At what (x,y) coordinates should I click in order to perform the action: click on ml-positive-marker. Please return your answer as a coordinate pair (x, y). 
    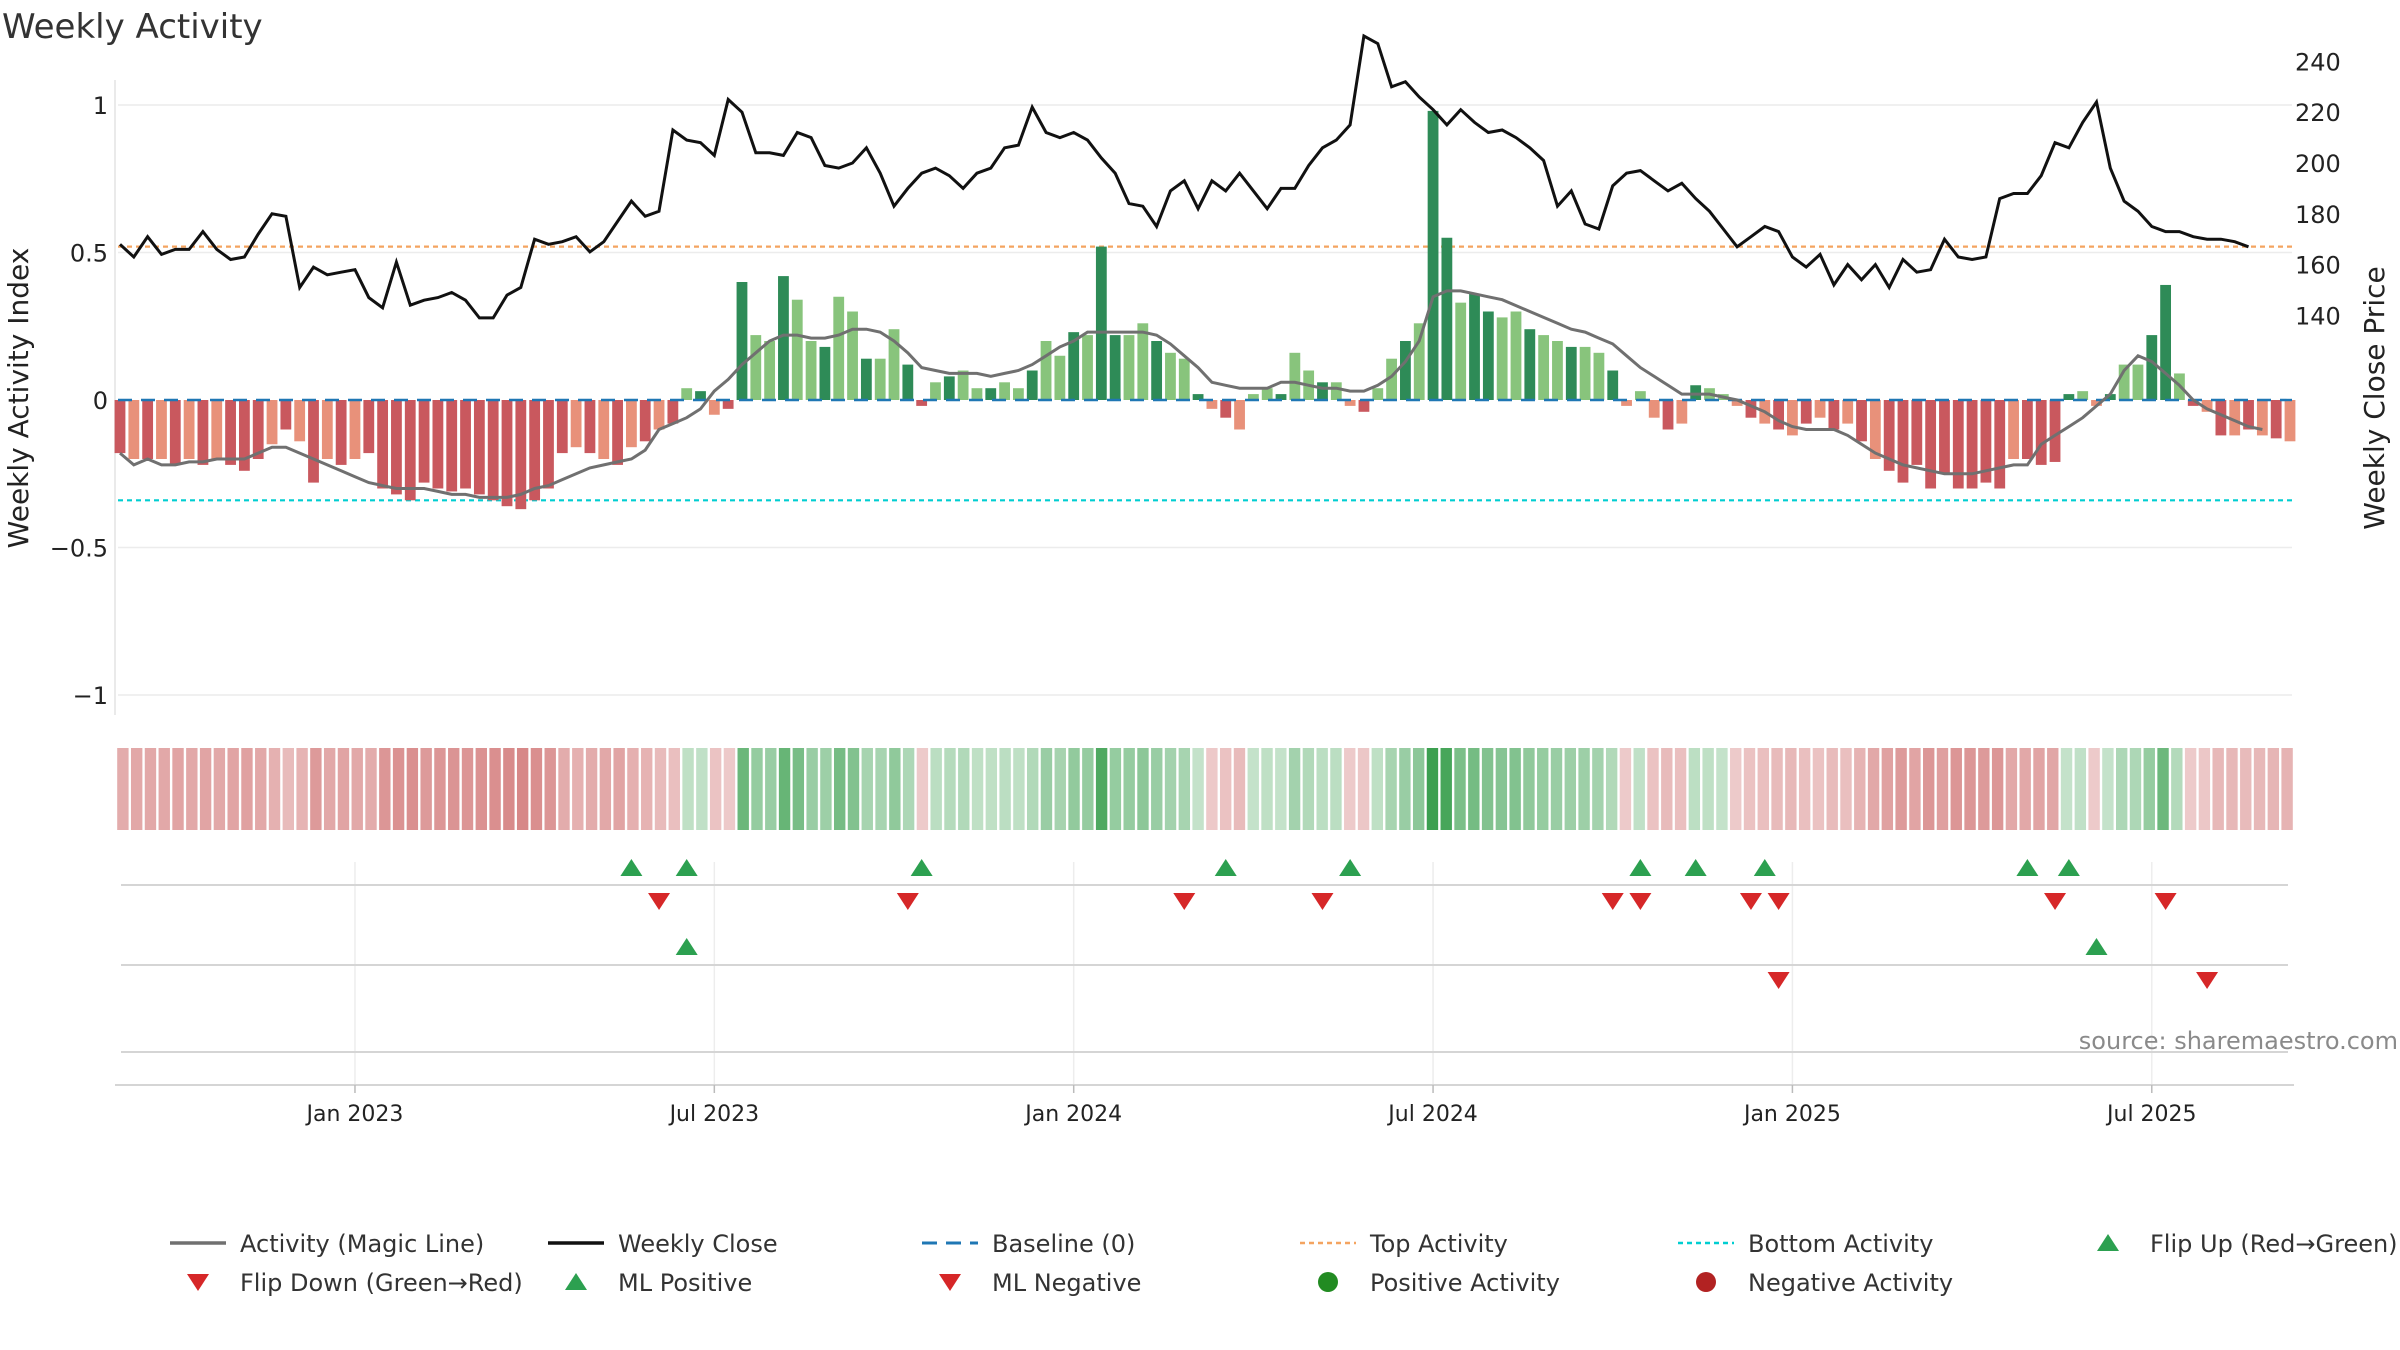
    Looking at the image, I should click on (686, 946).